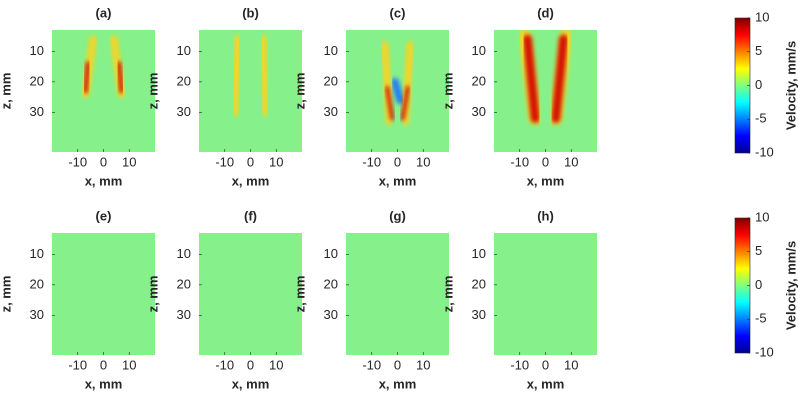 The height and width of the screenshot is (401, 800). What do you see at coordinates (104, 12) in the screenshot?
I see `panel-title: (a)` at bounding box center [104, 12].